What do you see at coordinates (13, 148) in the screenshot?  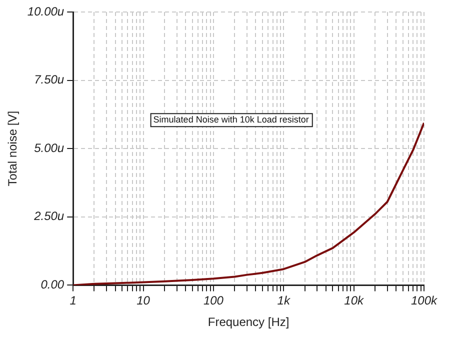 I see `y-axis-title: Total noise [V]` at bounding box center [13, 148].